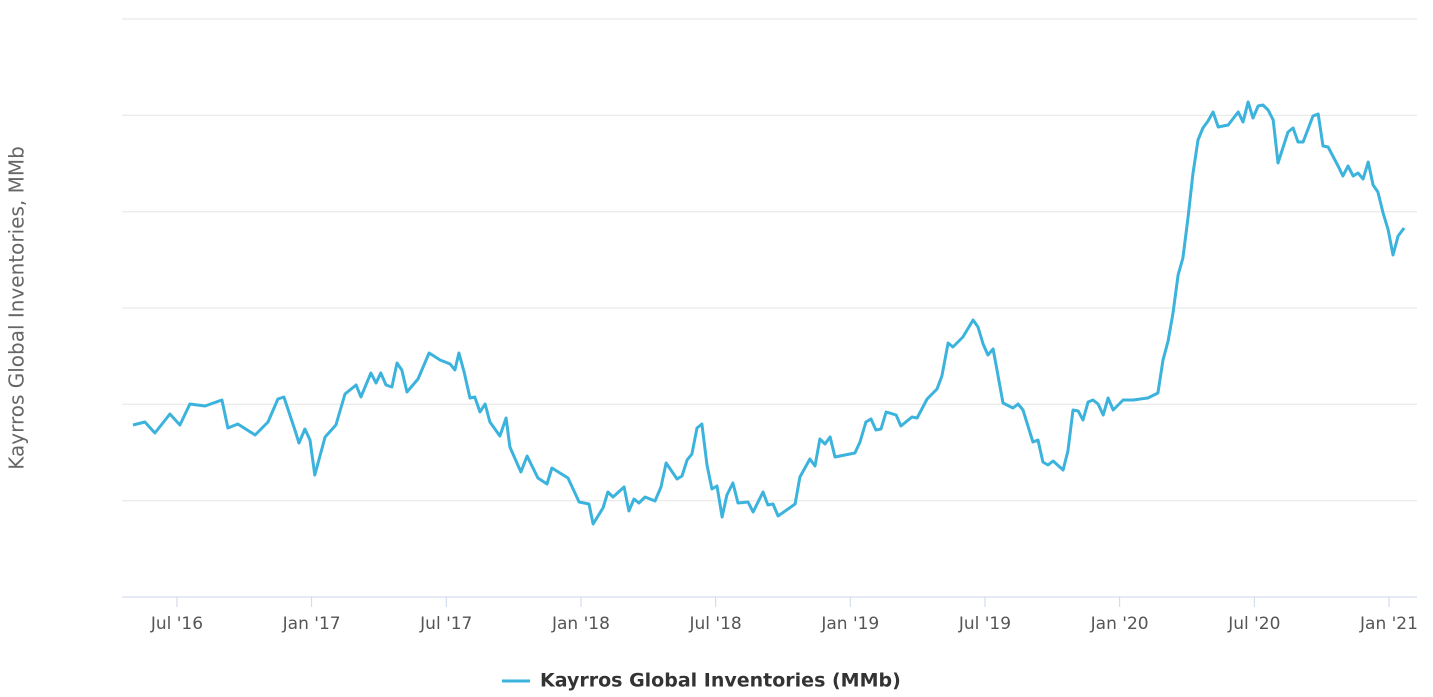  What do you see at coordinates (720, 681) in the screenshot?
I see `legend-label: Kayrros Global Inventories (MMb)` at bounding box center [720, 681].